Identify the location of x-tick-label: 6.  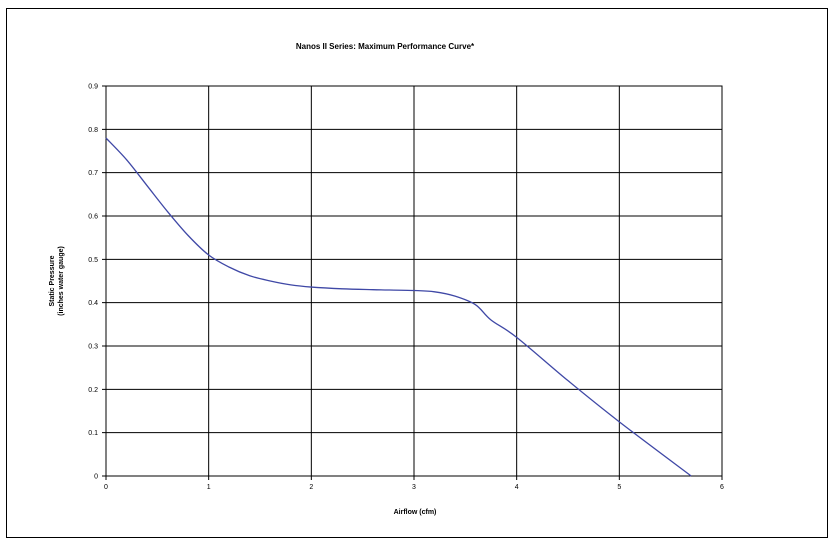
(722, 487).